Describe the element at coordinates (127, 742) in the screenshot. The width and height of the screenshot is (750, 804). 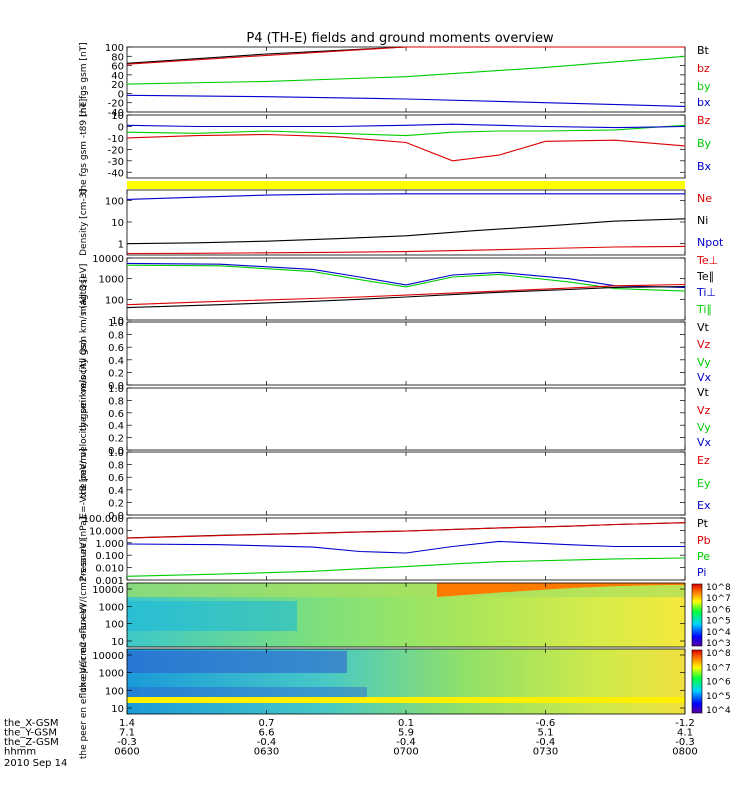
I see `x-axis-value: -0.3` at that location.